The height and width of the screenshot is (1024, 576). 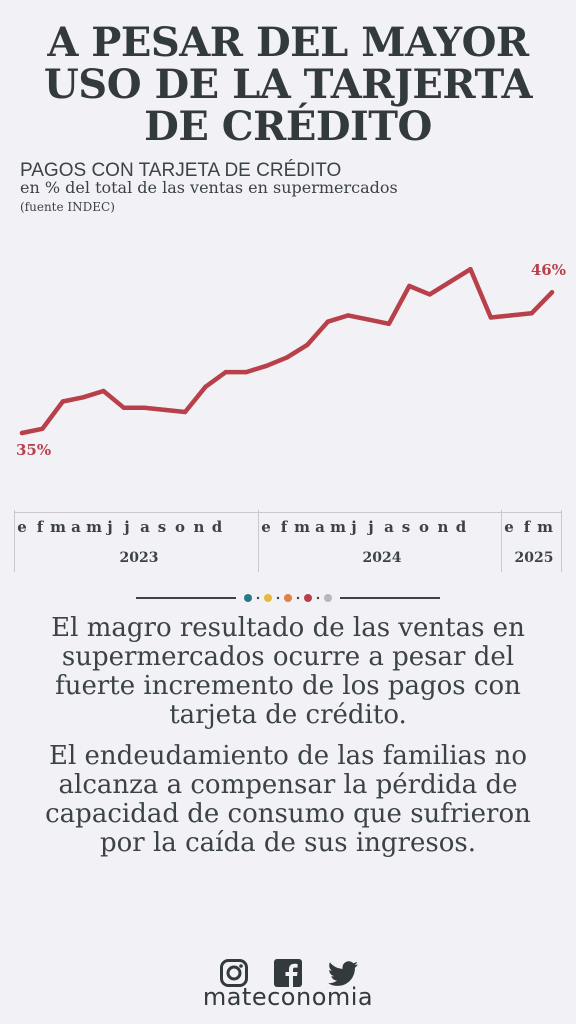 I want to click on chart-source: (fuente INDEC), so click(x=67, y=207).